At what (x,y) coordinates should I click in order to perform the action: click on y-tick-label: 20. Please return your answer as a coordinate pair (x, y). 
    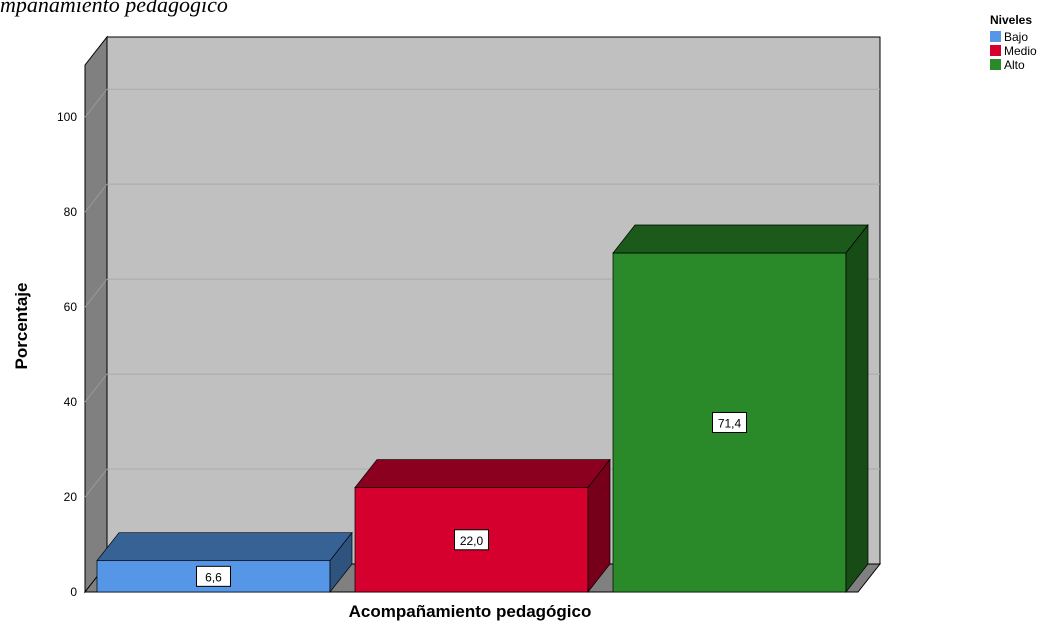
    Looking at the image, I should click on (71, 497).